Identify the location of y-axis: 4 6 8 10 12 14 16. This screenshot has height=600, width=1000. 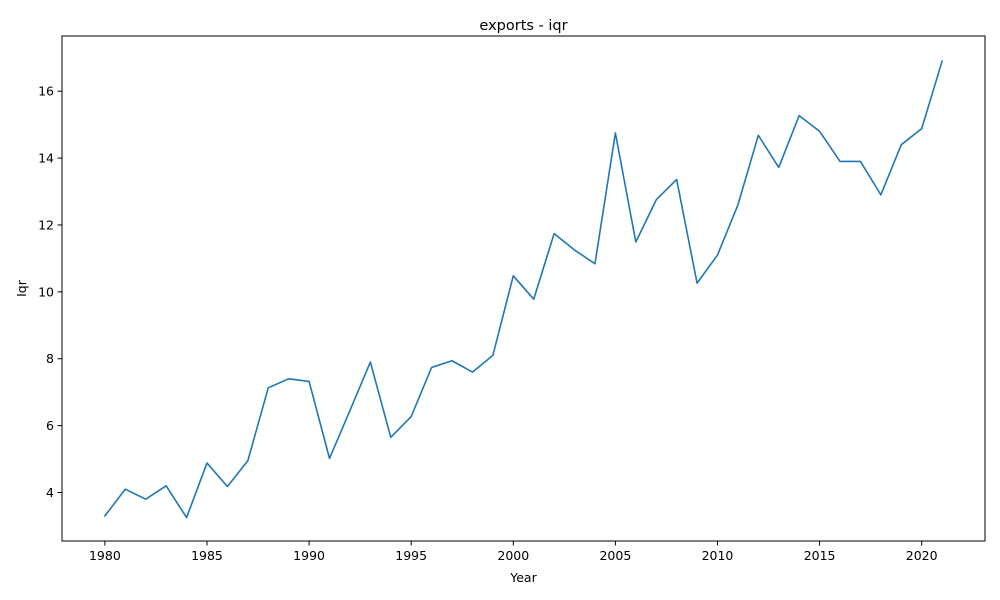
(50, 292).